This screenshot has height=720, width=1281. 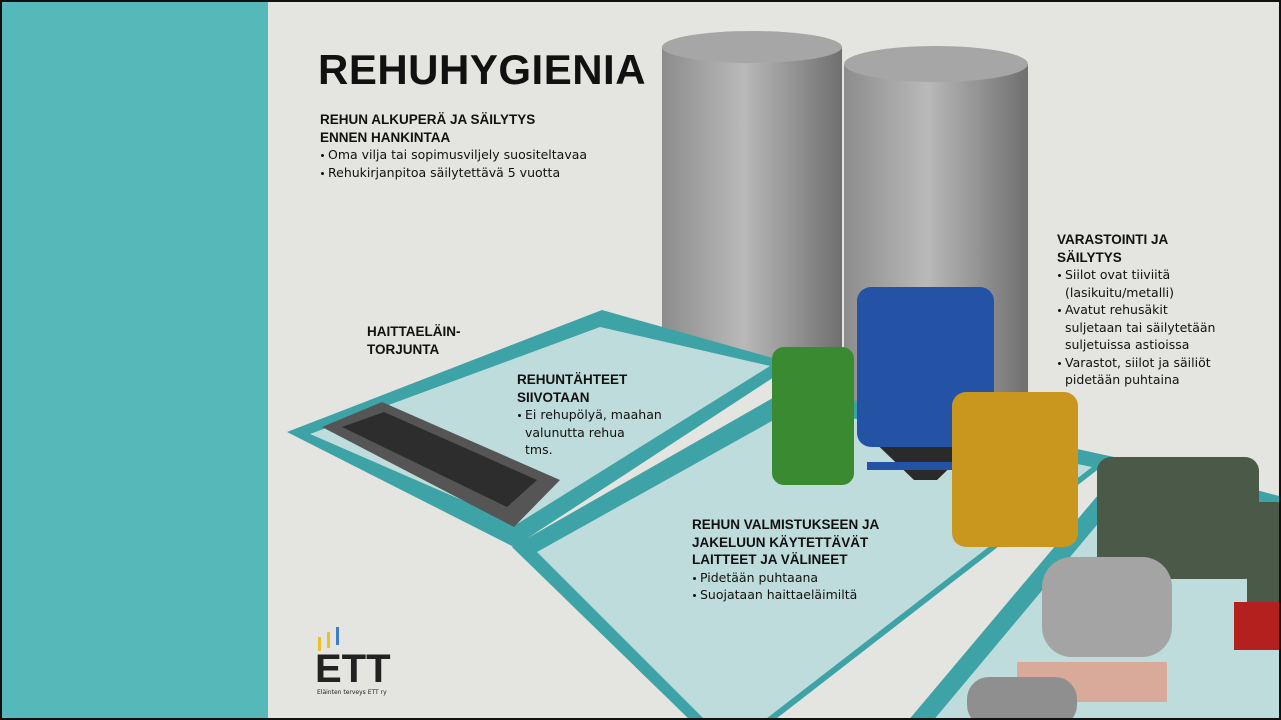 What do you see at coordinates (1122, 379) in the screenshot?
I see `bullet-line: pidetään puhtaina` at bounding box center [1122, 379].